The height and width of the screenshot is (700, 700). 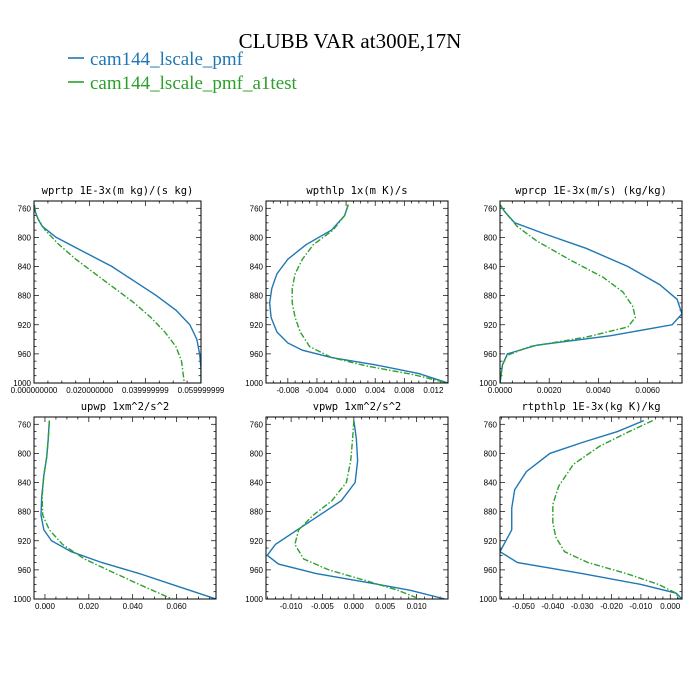 I want to click on x-tick-label: 0.010, so click(x=417, y=606).